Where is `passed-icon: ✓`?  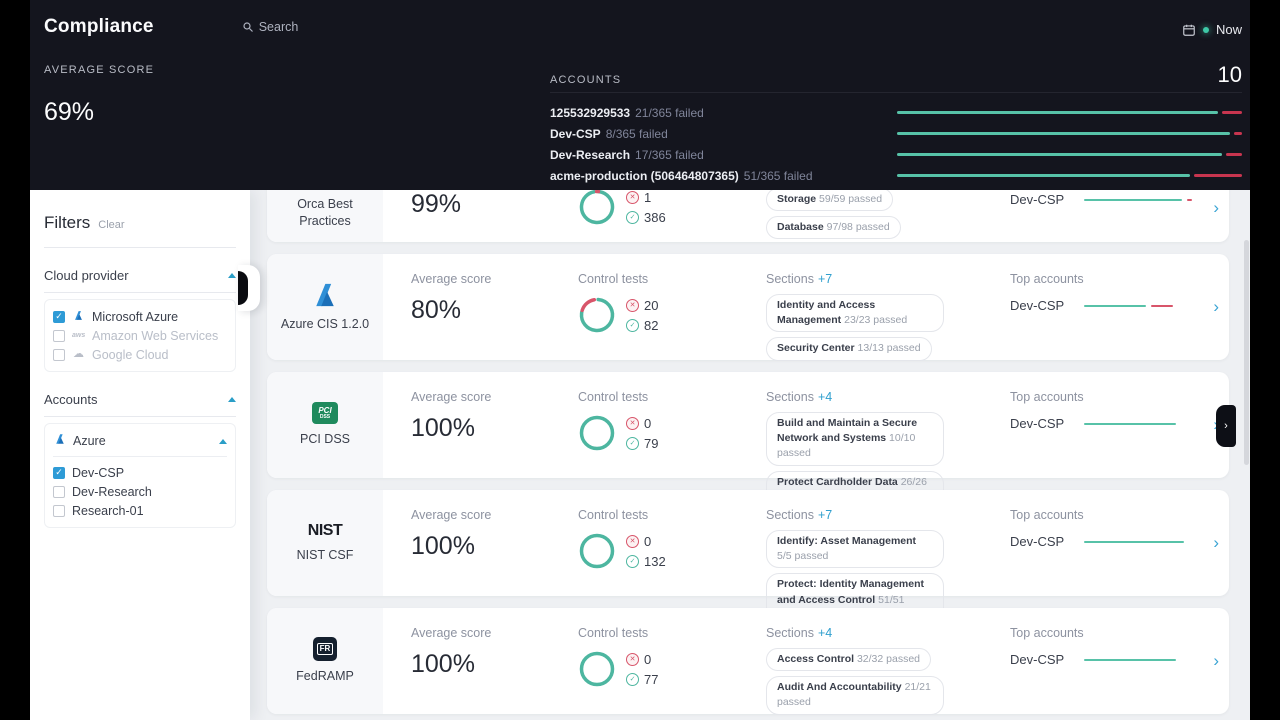 passed-icon: ✓ is located at coordinates (632, 325).